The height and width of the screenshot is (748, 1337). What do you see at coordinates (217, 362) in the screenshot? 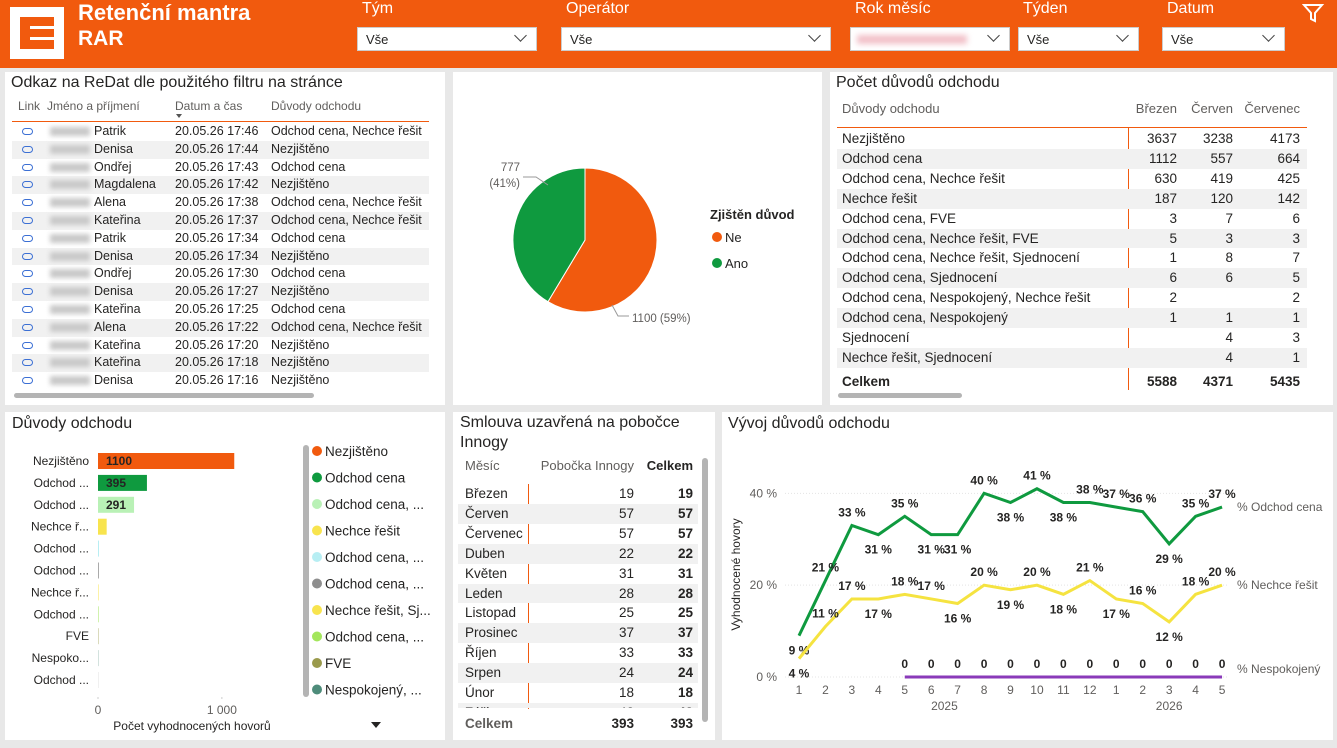
I see `datetime-cell: 20.05.26 17:18` at bounding box center [217, 362].